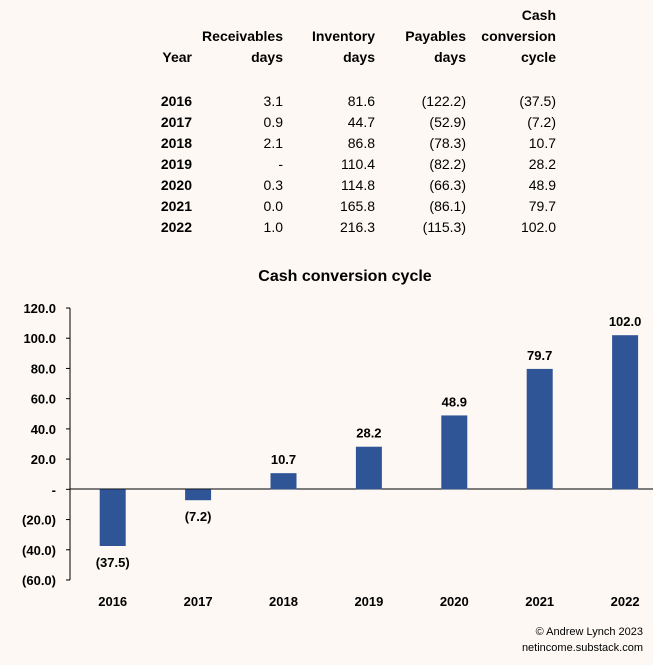 The height and width of the screenshot is (665, 653). What do you see at coordinates (542, 164) in the screenshot?
I see `table-cell: 28.2` at bounding box center [542, 164].